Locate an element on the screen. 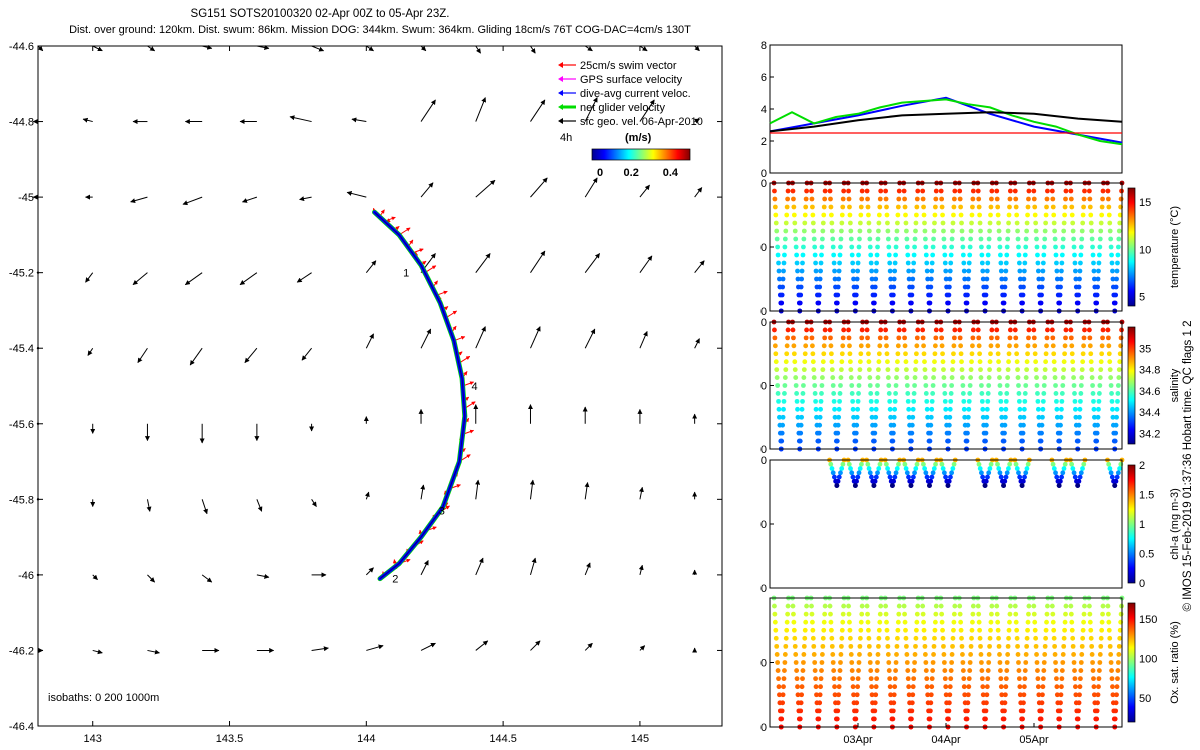 The image size is (1200, 750). depth-tick-label: 1000 is located at coordinates (763, 312).